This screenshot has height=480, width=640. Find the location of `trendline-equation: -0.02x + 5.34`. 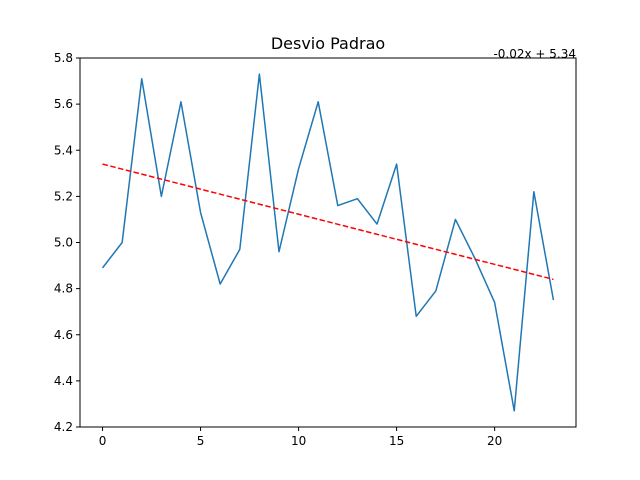

trendline-equation: -0.02x + 5.34 is located at coordinates (534, 54).